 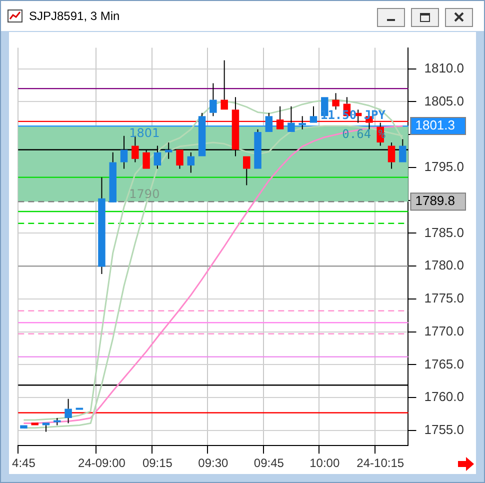 What do you see at coordinates (380, 463) in the screenshot?
I see `x-tick-label: 24-10:15` at bounding box center [380, 463].